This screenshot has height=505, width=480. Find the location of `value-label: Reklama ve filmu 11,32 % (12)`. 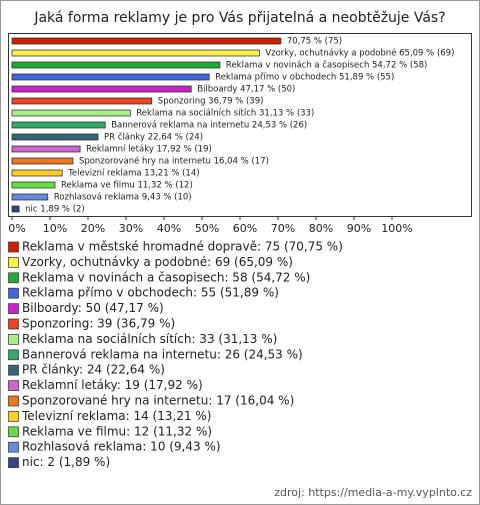

value-label: Reklama ve filmu 11,32 % (12) is located at coordinates (127, 186).